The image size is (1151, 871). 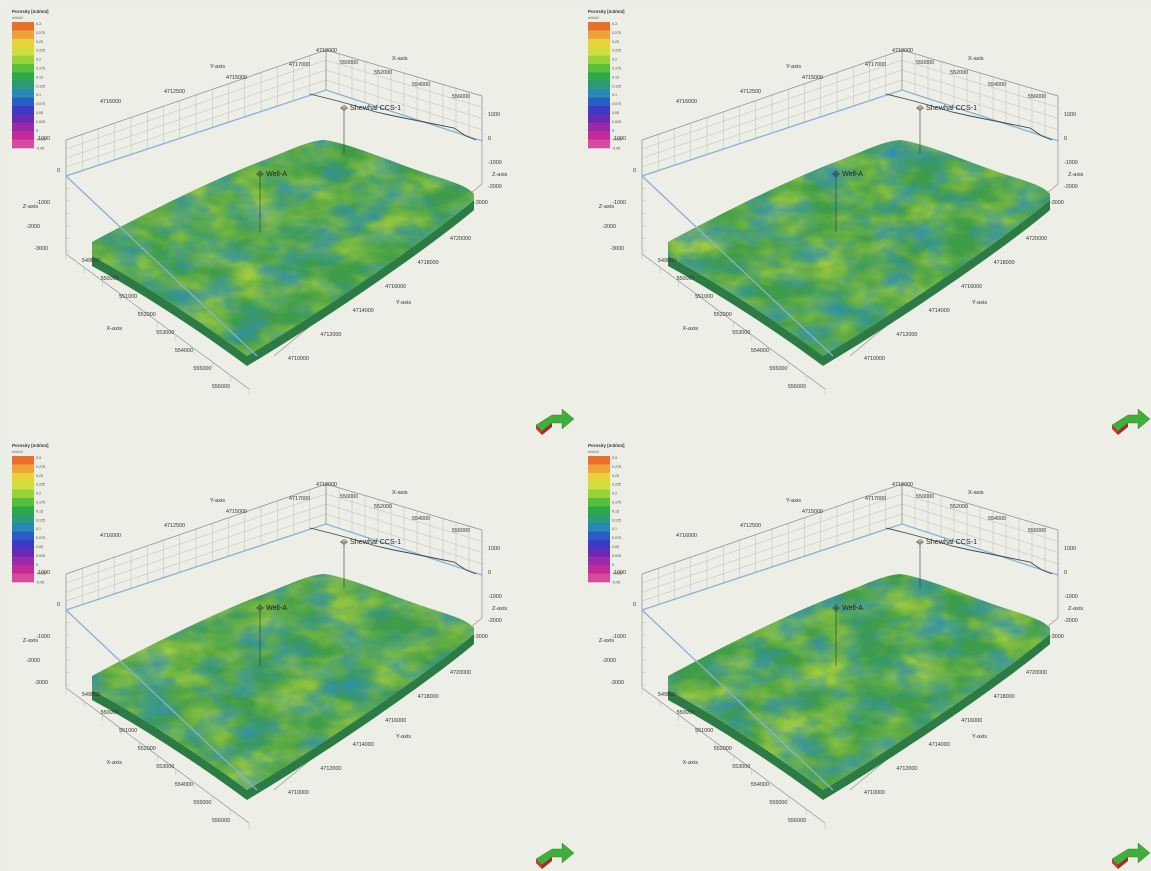 What do you see at coordinates (593, 18) in the screenshot?
I see `legend-unit: m3/m3` at bounding box center [593, 18].